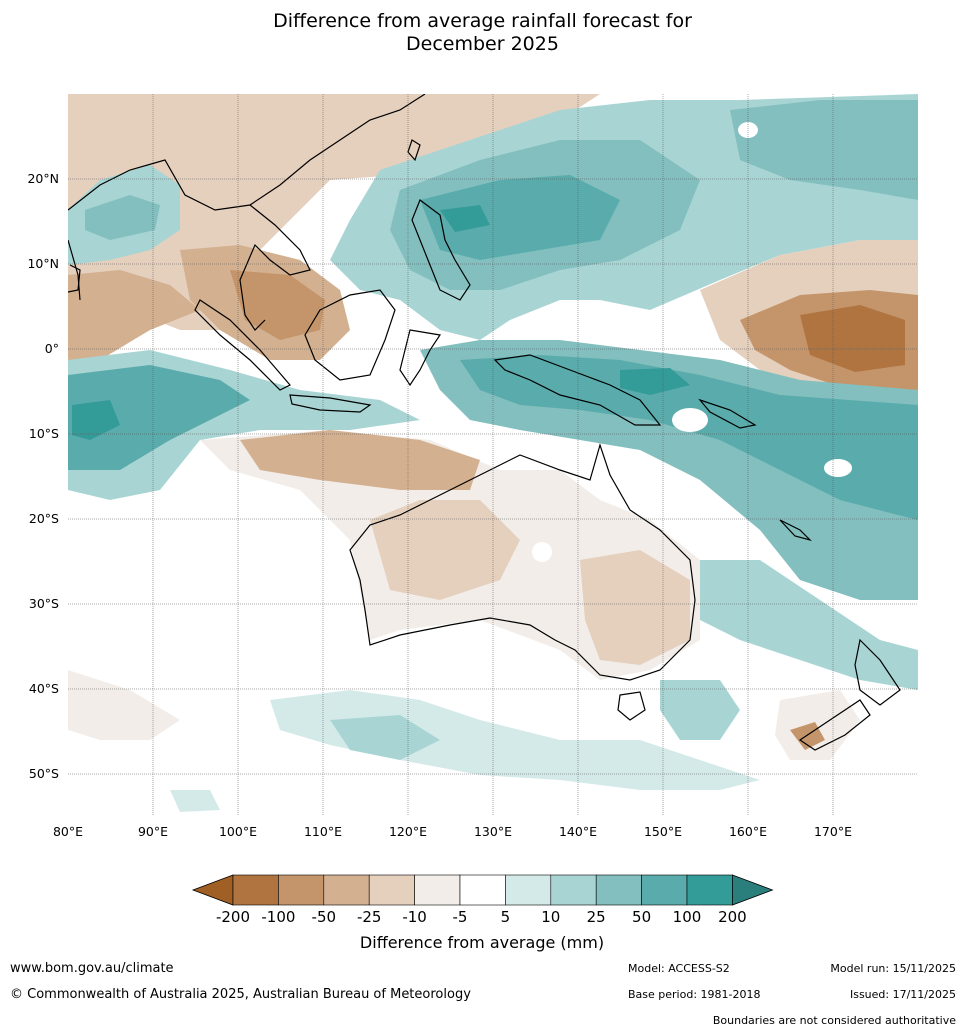 Image resolution: width=965 pixels, height=1035 pixels. What do you see at coordinates (663, 831) in the screenshot?
I see `longitude-tick-label: 150°E` at bounding box center [663, 831].